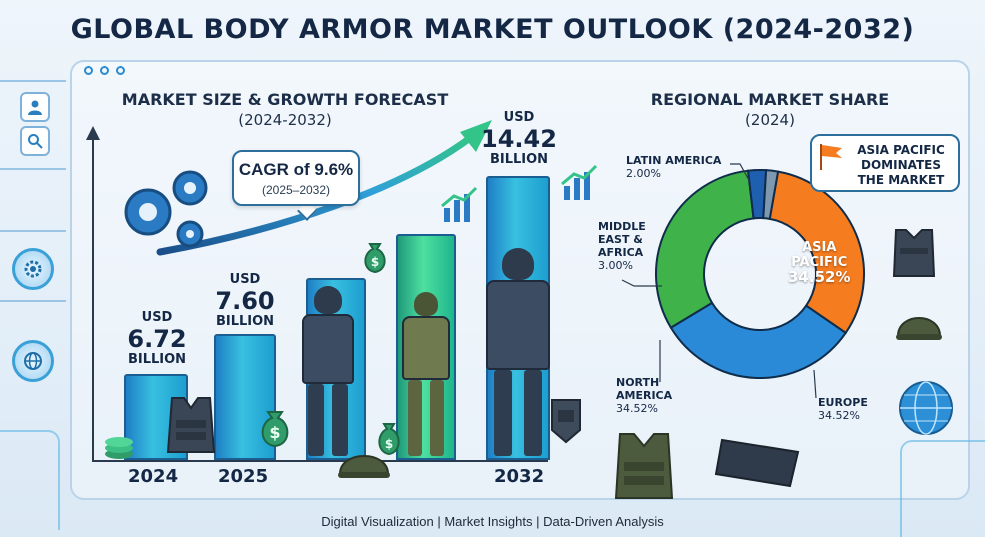  I want to click on year-label-2024: 2024, so click(153, 476).